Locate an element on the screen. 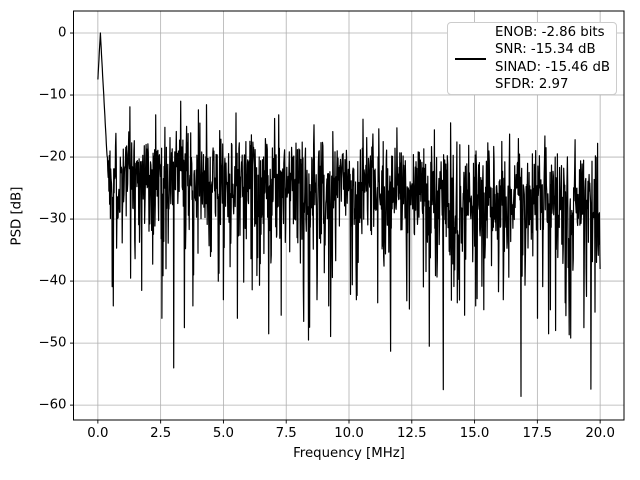 The width and height of the screenshot is (640, 480). y-tick-label: 0 is located at coordinates (62, 33).